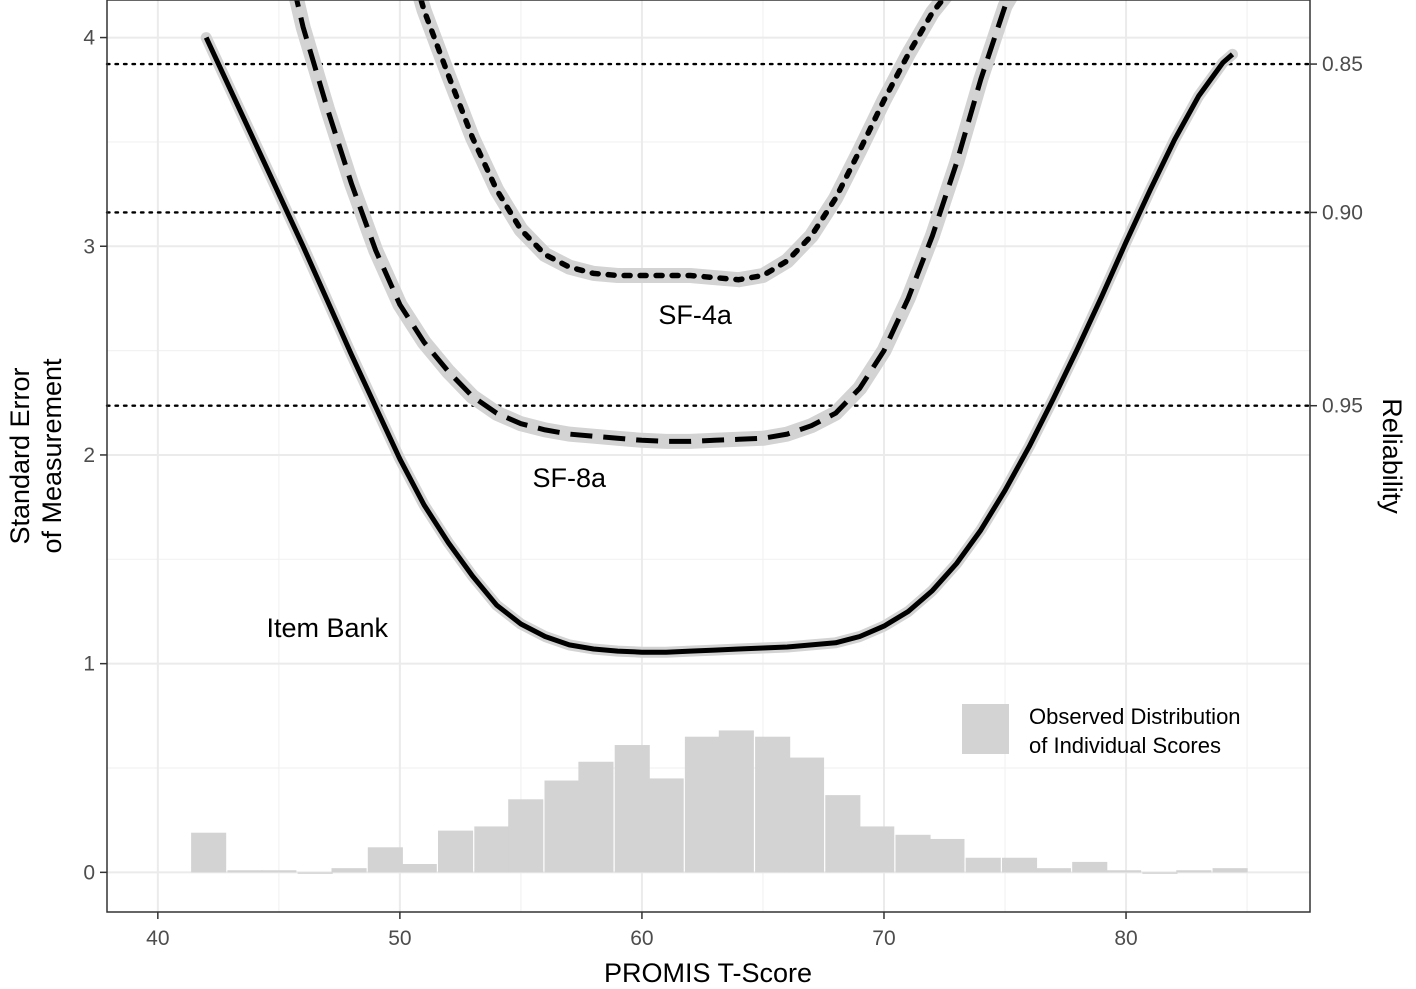  What do you see at coordinates (399, 938) in the screenshot?
I see `x-tick-label: 50` at bounding box center [399, 938].